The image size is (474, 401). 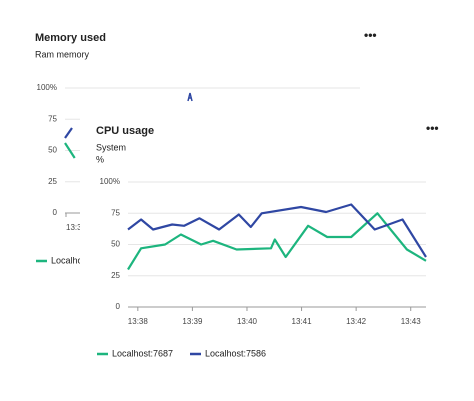 I want to click on y-axis-label: %, so click(x=100, y=159).